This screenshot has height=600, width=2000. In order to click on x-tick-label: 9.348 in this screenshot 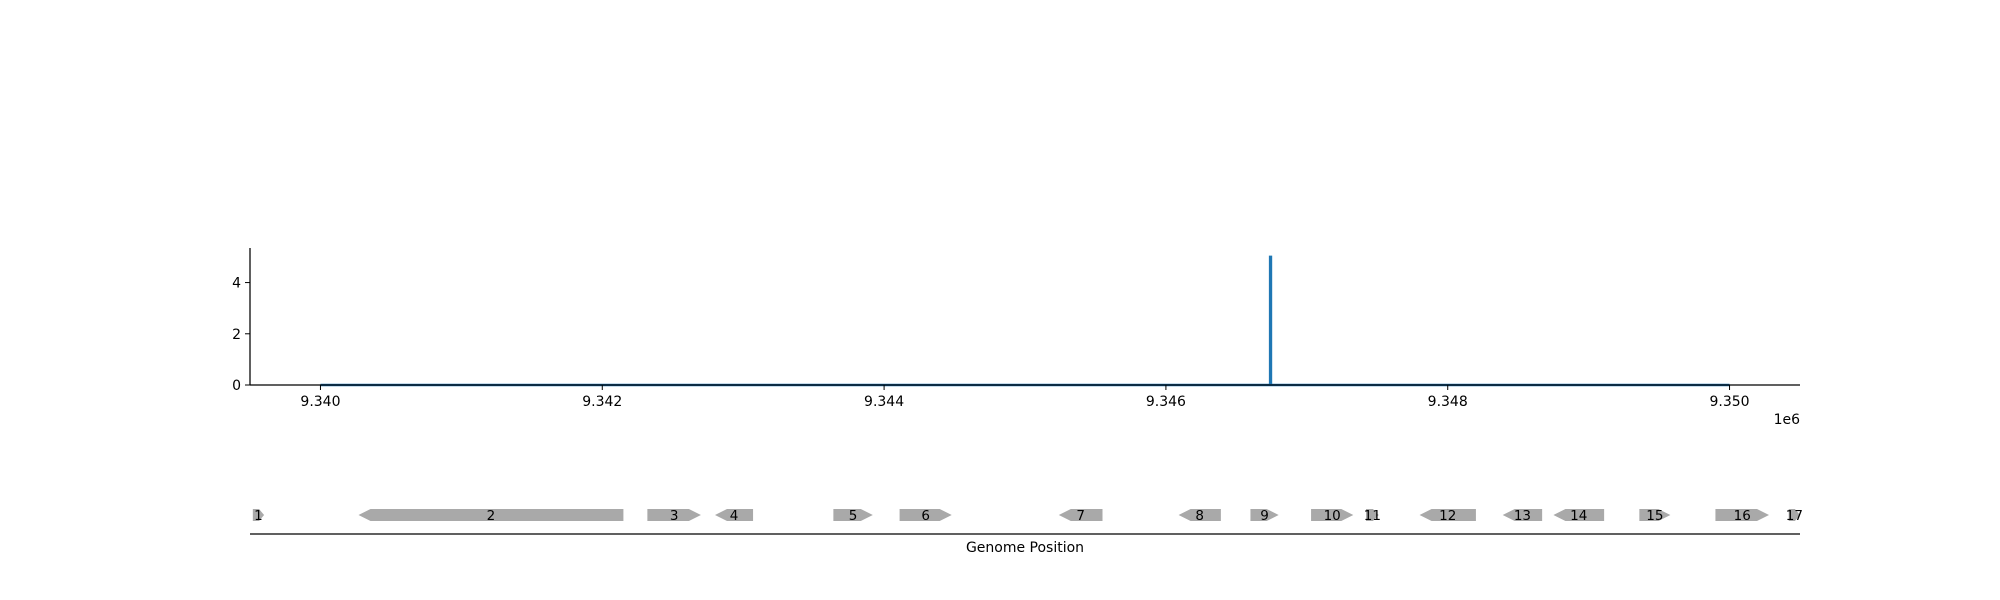, I will do `click(1448, 402)`.